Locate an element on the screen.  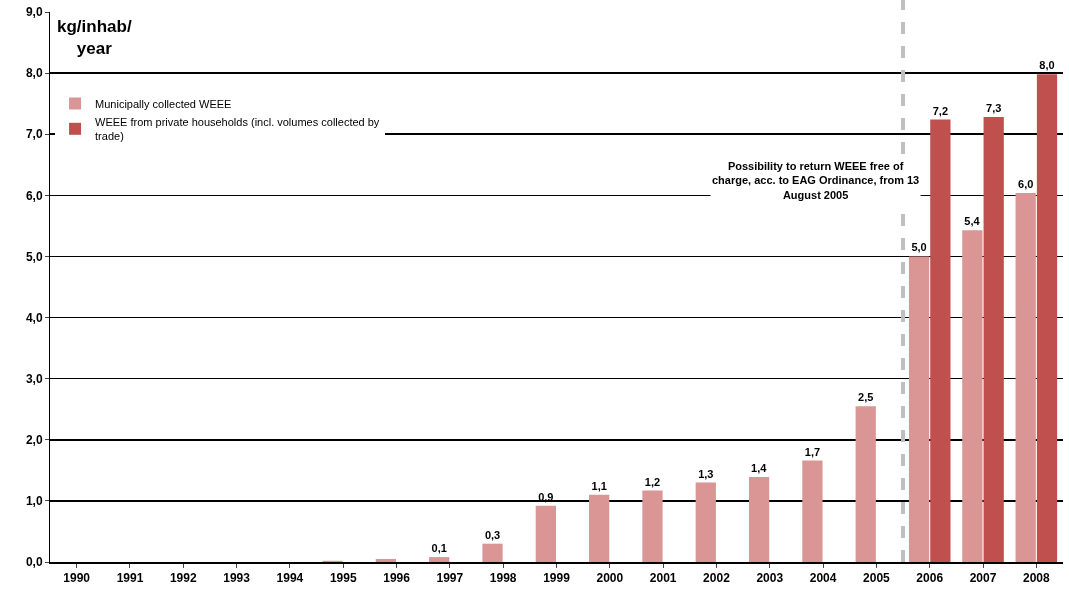
x-tick-label: 2000 is located at coordinates (610, 578).